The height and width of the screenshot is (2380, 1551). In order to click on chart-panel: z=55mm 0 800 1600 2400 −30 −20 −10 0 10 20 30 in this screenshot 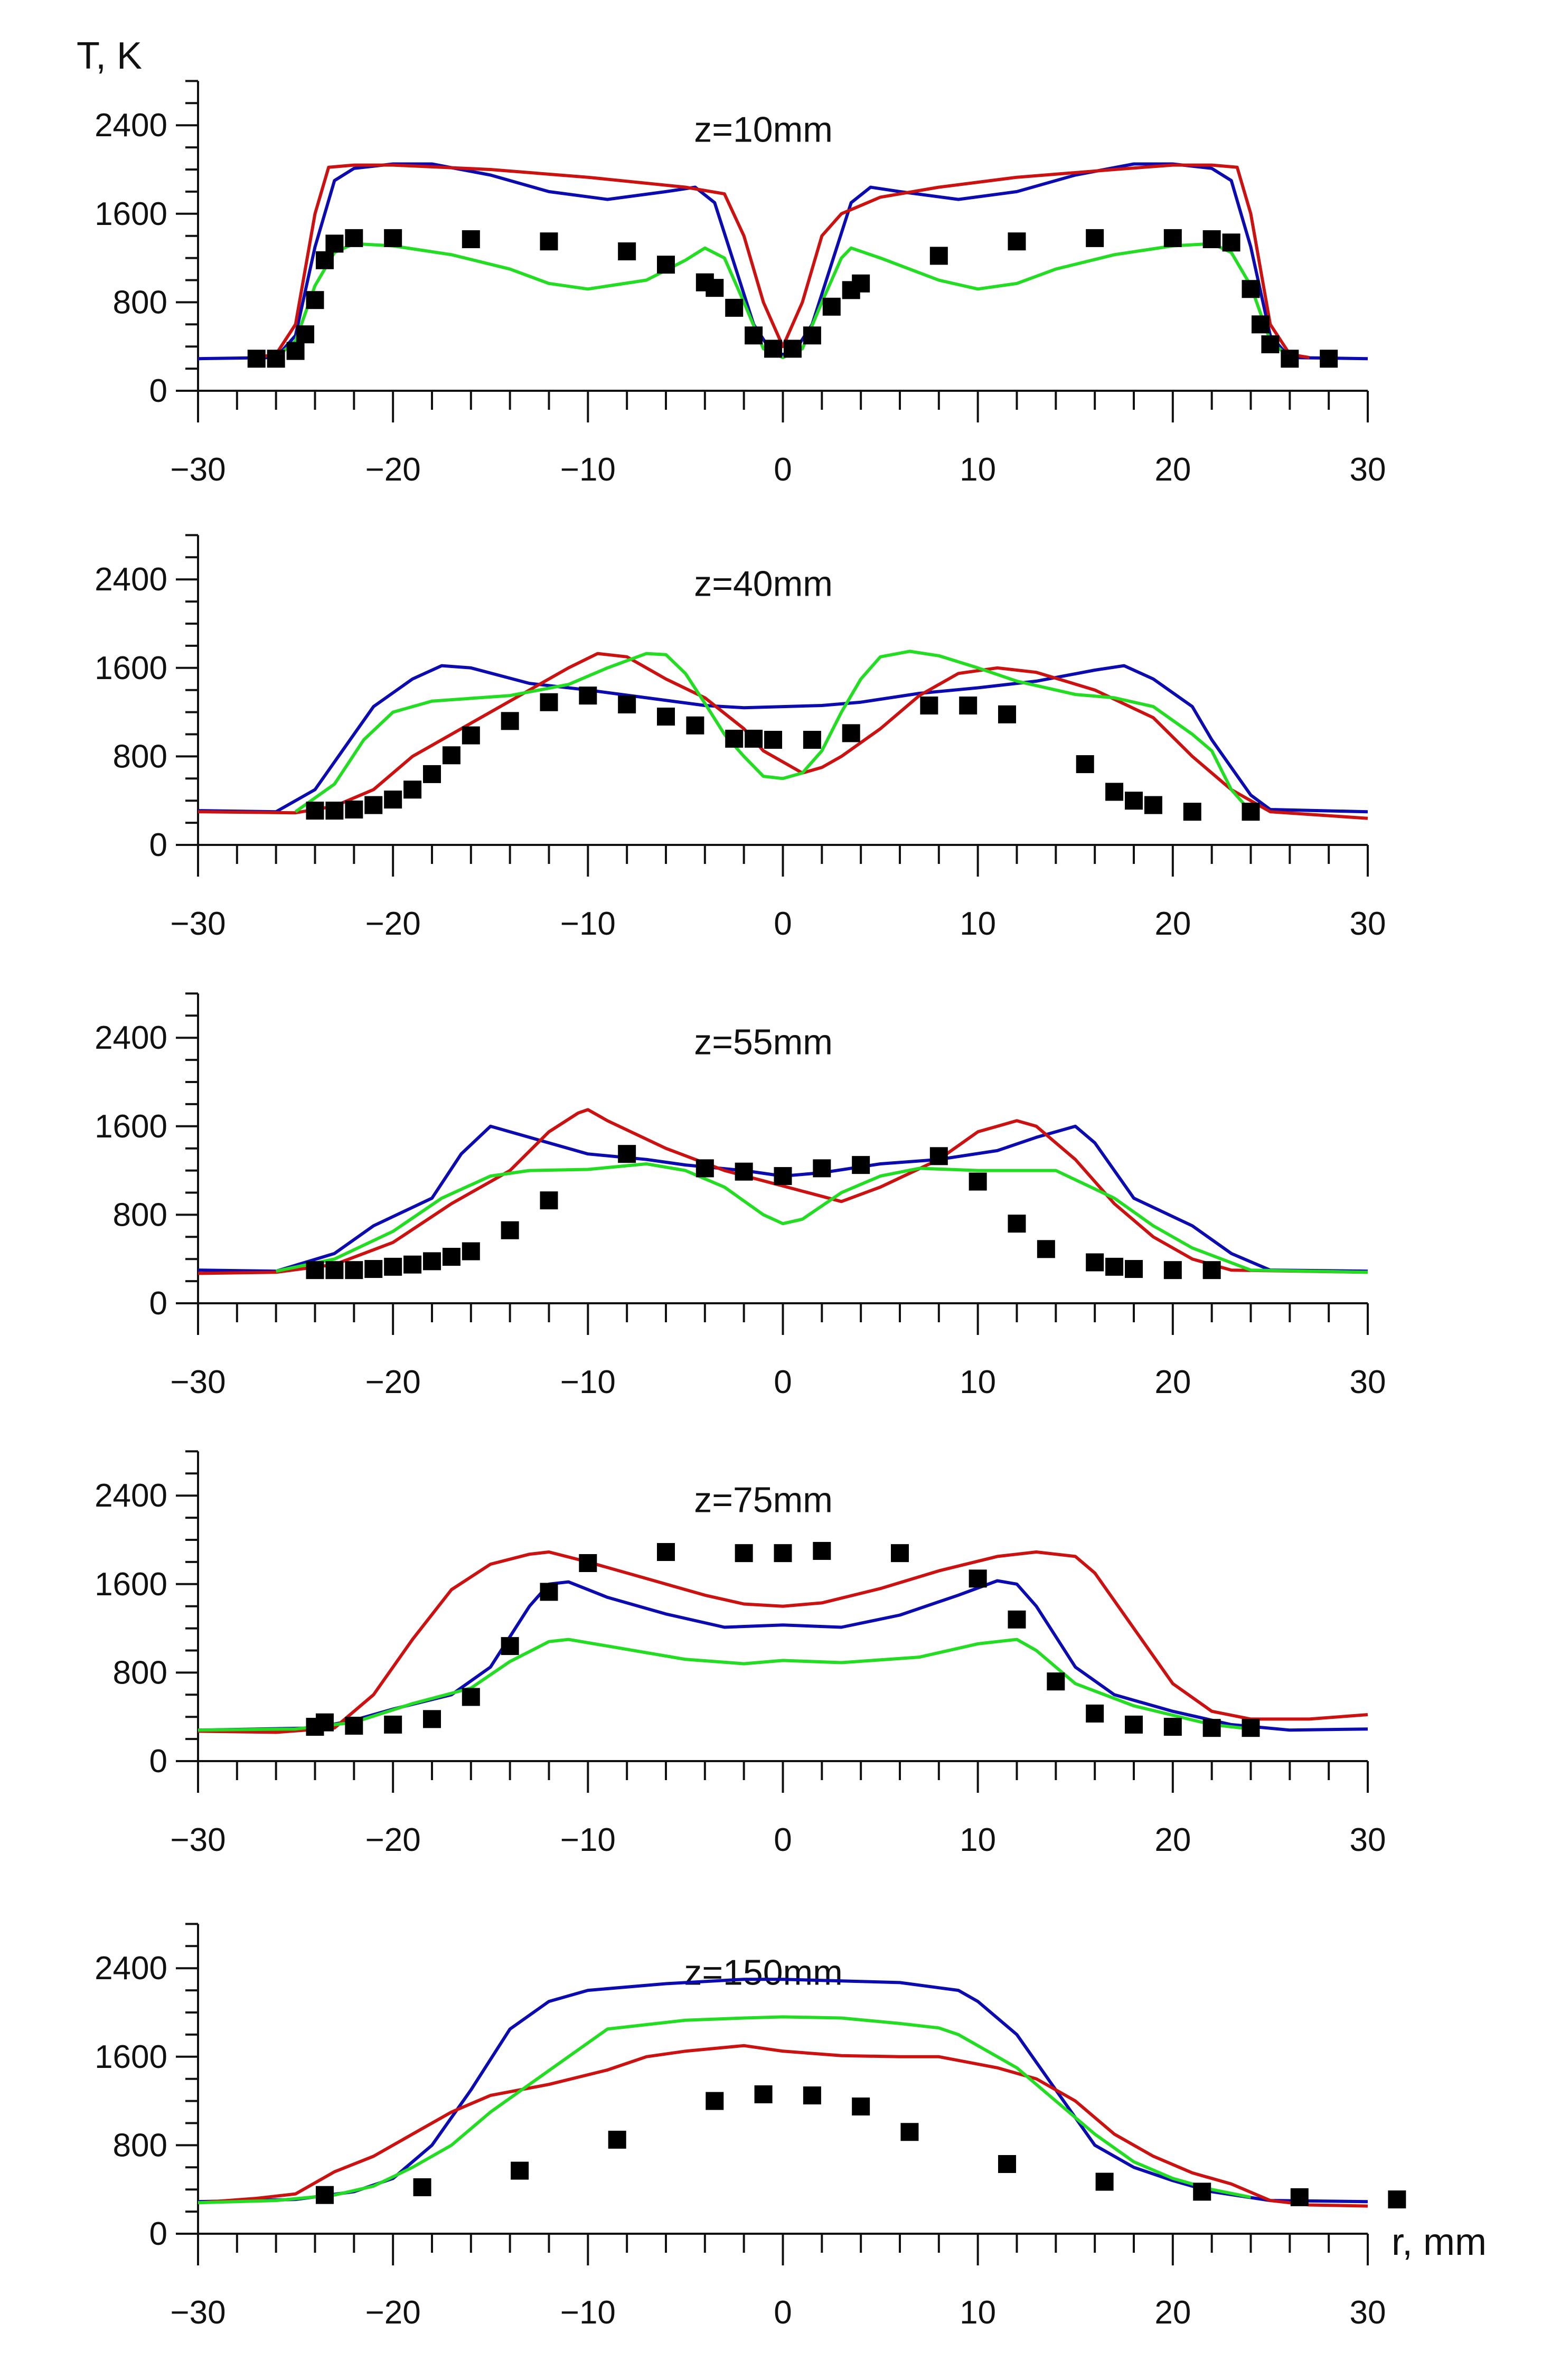, I will do `click(740, 1196)`.